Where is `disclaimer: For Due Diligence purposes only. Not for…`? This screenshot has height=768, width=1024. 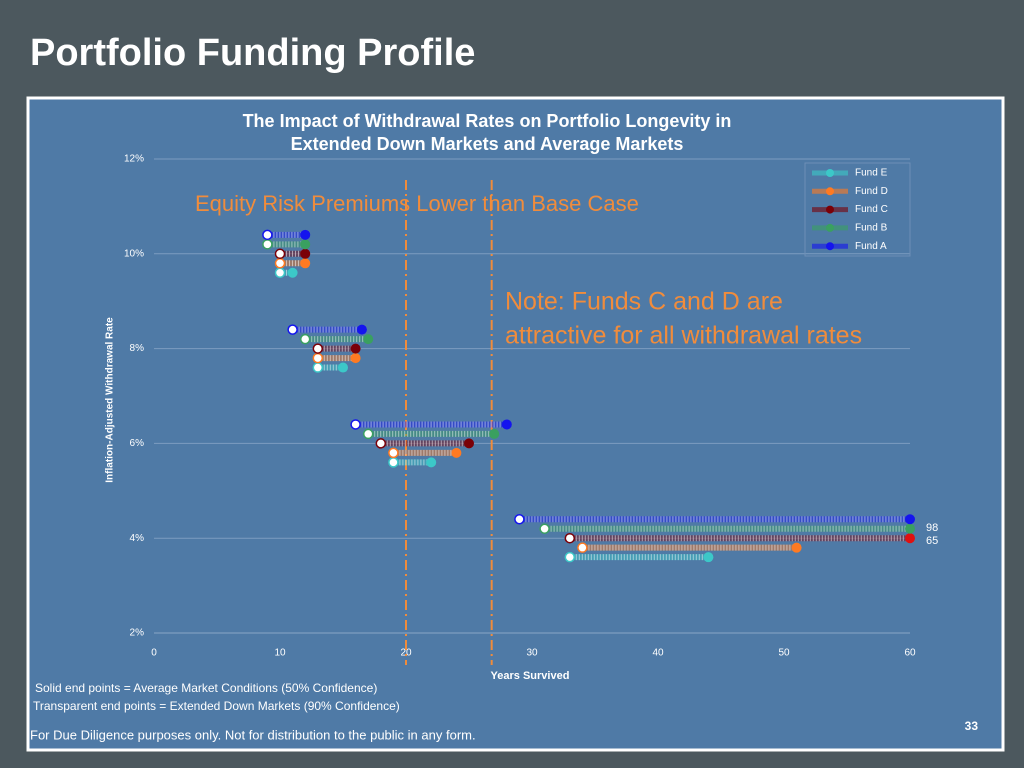 disclaimer: For Due Diligence purposes only. Not for… is located at coordinates (253, 734).